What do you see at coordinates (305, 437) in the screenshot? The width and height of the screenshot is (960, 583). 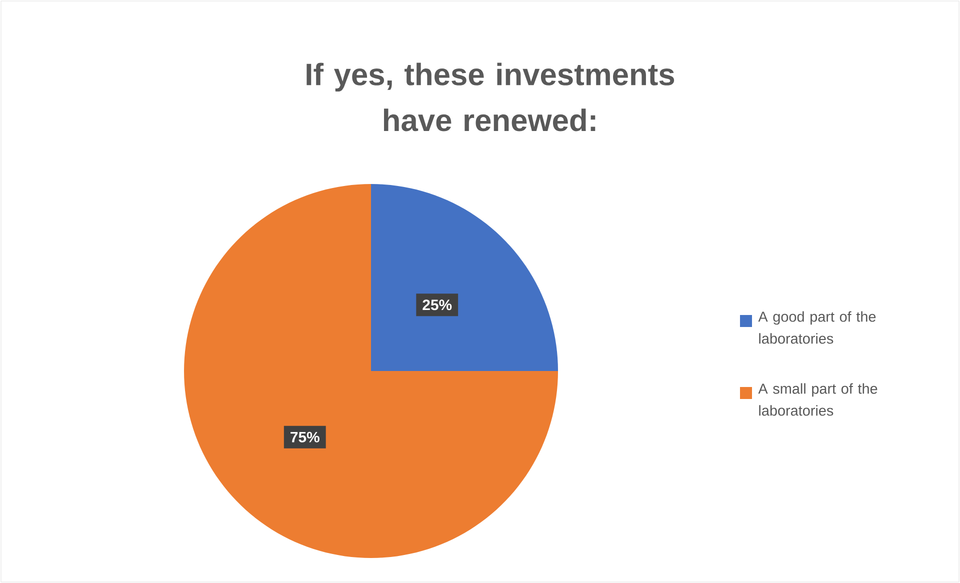 I see `data-label: 75%` at bounding box center [305, 437].